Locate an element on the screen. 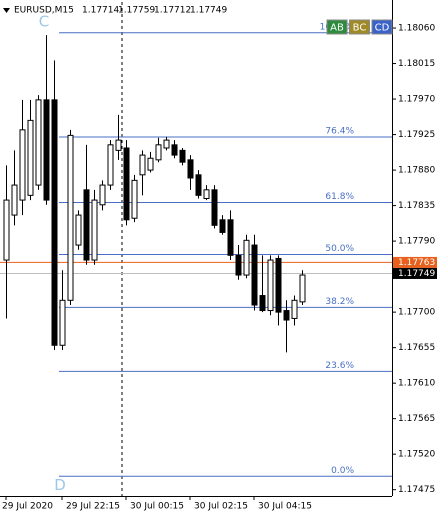  fib-label: 23.6% is located at coordinates (339, 366).